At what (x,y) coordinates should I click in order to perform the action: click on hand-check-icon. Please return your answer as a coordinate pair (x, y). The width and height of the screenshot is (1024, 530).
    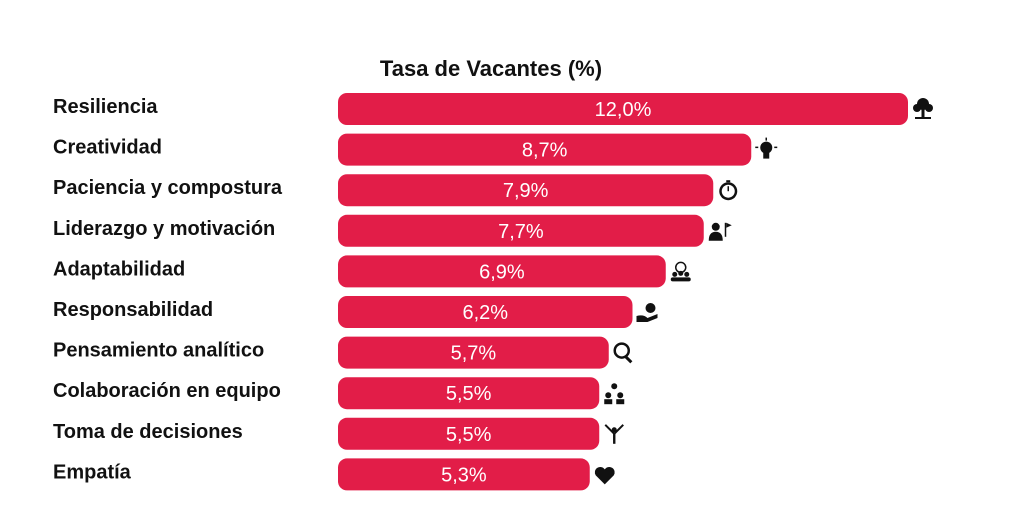
    Looking at the image, I should click on (647, 312).